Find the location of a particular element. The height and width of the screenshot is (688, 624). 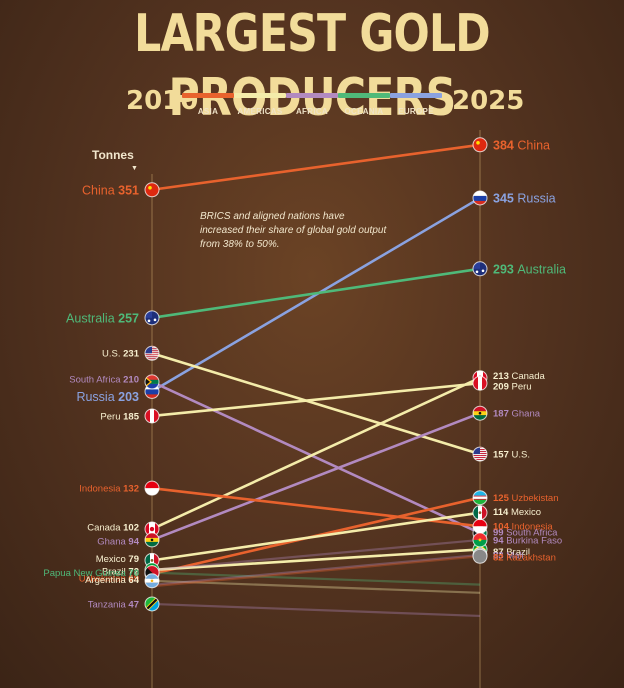

line-ghana is located at coordinates (316, 476).